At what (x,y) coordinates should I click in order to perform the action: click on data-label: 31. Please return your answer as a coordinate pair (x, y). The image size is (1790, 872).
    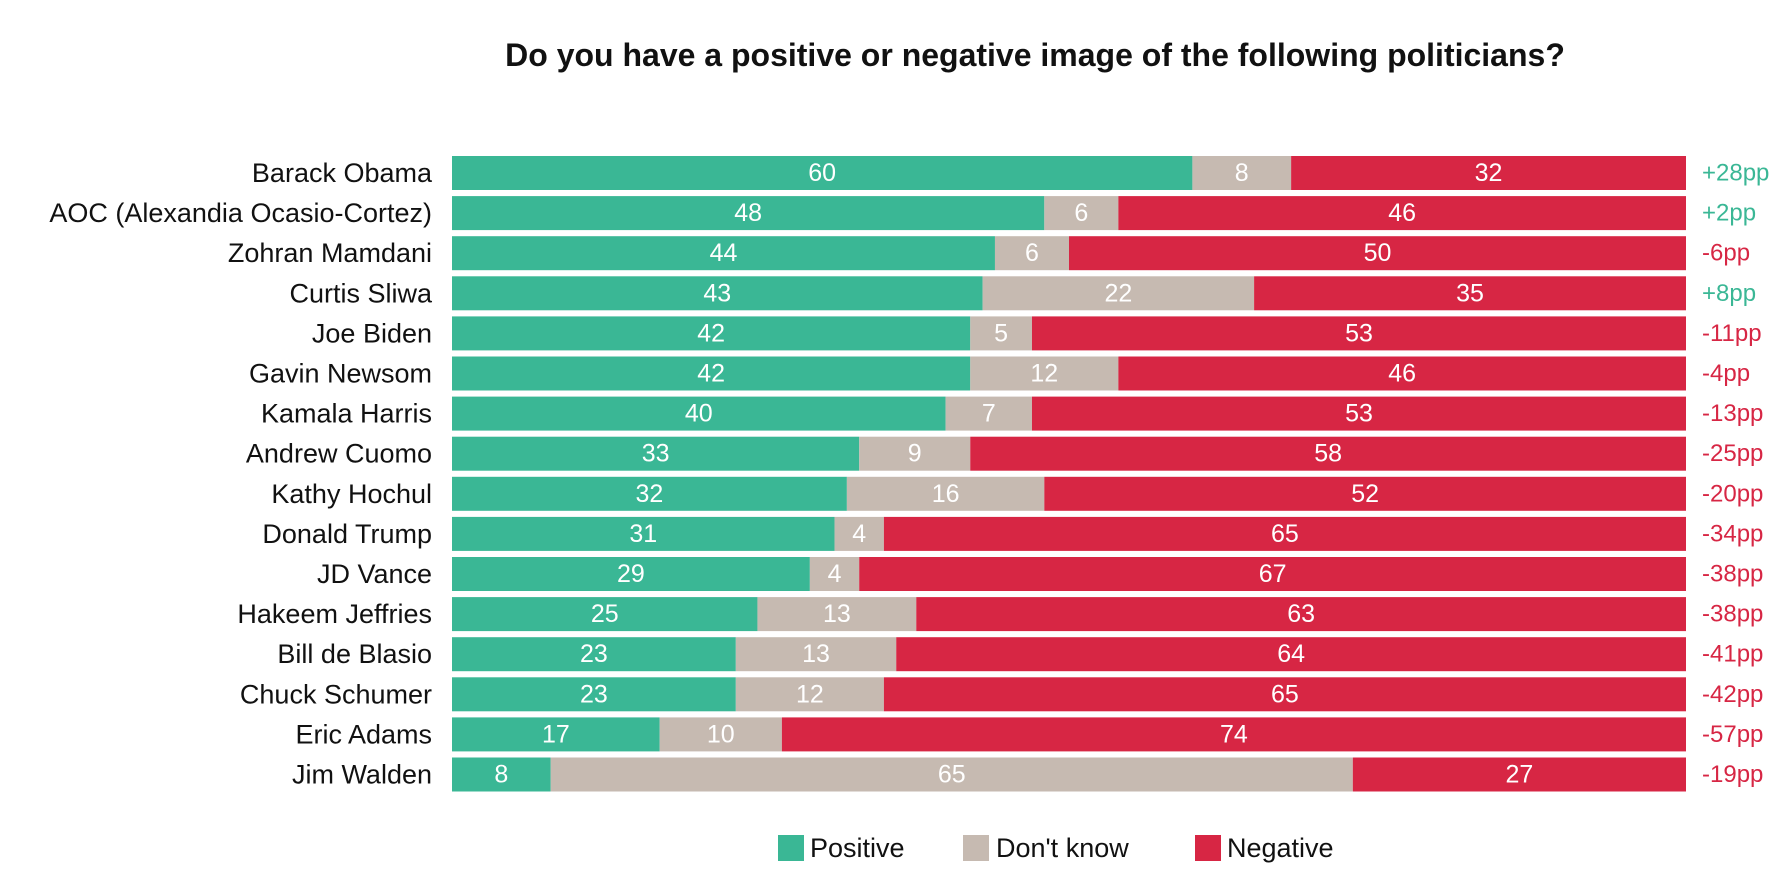
    Looking at the image, I should click on (643, 534).